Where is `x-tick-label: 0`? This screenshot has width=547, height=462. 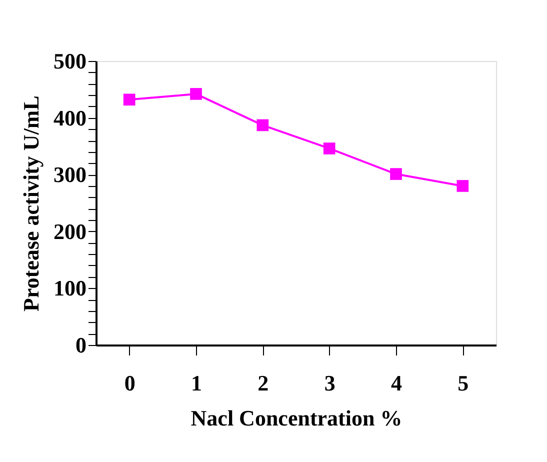 x-tick-label: 0 is located at coordinates (130, 383).